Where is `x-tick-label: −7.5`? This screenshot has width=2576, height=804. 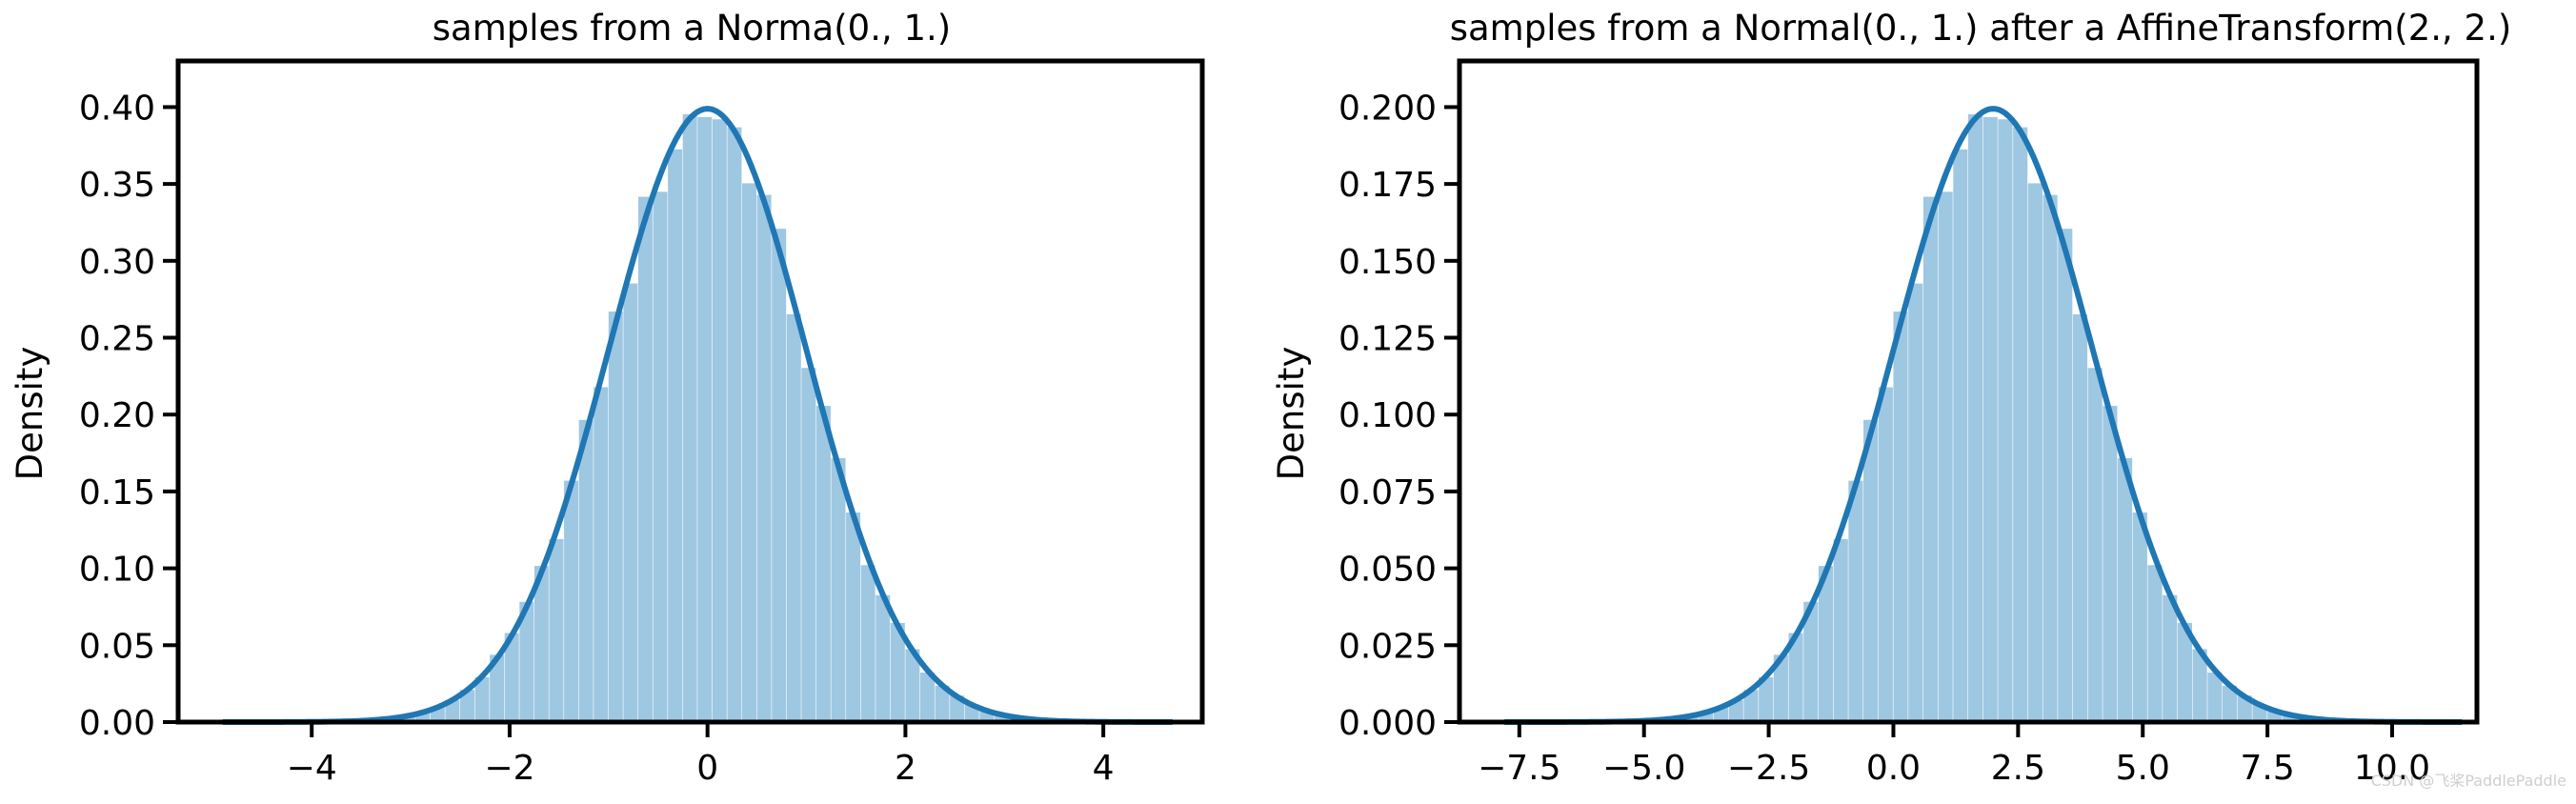 x-tick-label: −7.5 is located at coordinates (1519, 768).